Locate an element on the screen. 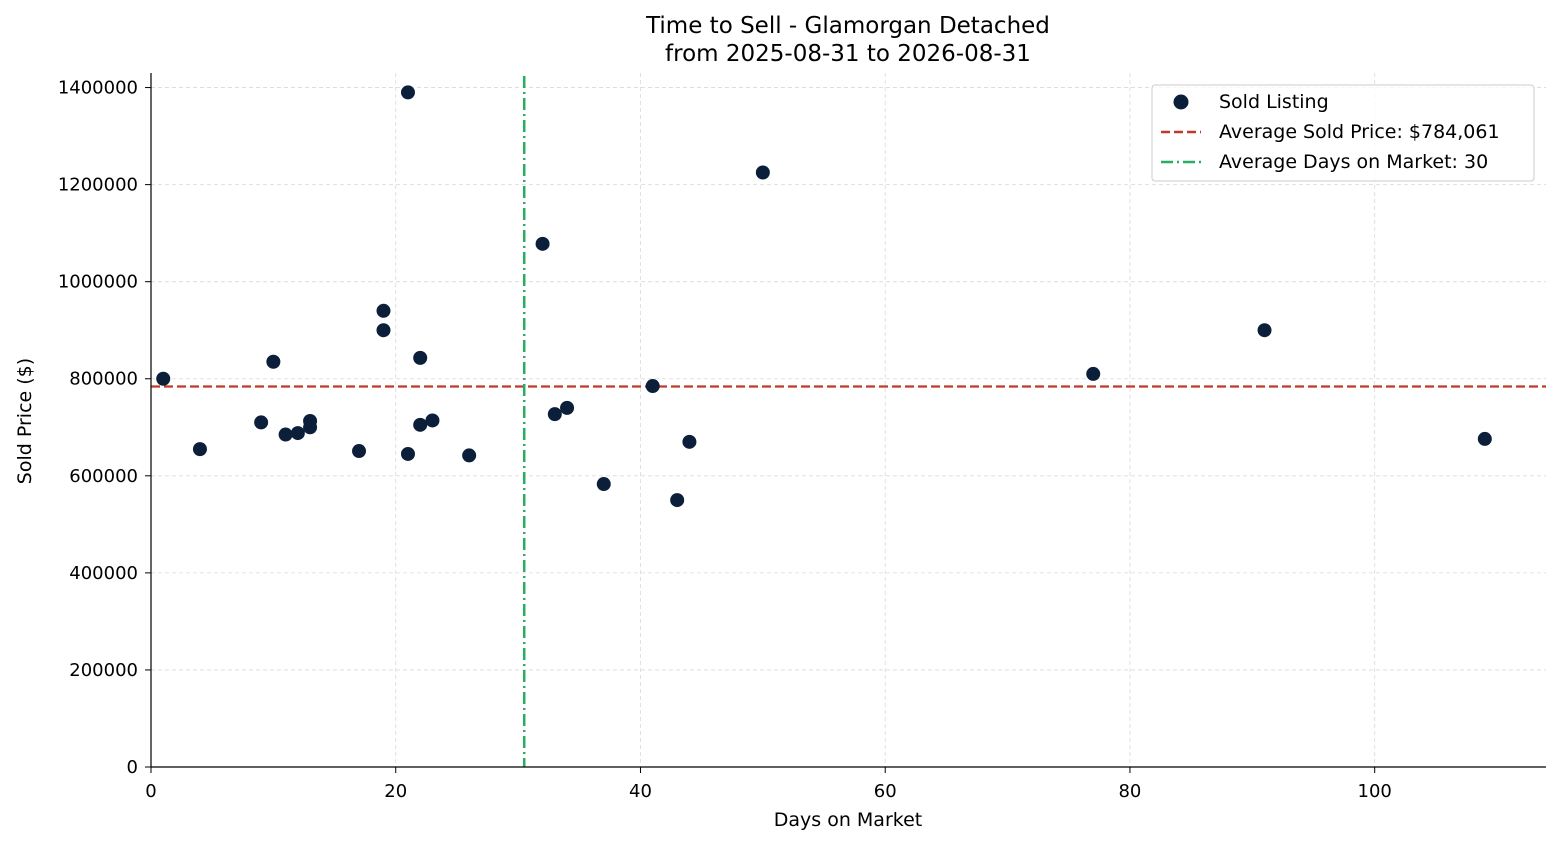 The height and width of the screenshot is (845, 1560). legend-label-average-days: Average Days on Market: 30 is located at coordinates (1353, 162).